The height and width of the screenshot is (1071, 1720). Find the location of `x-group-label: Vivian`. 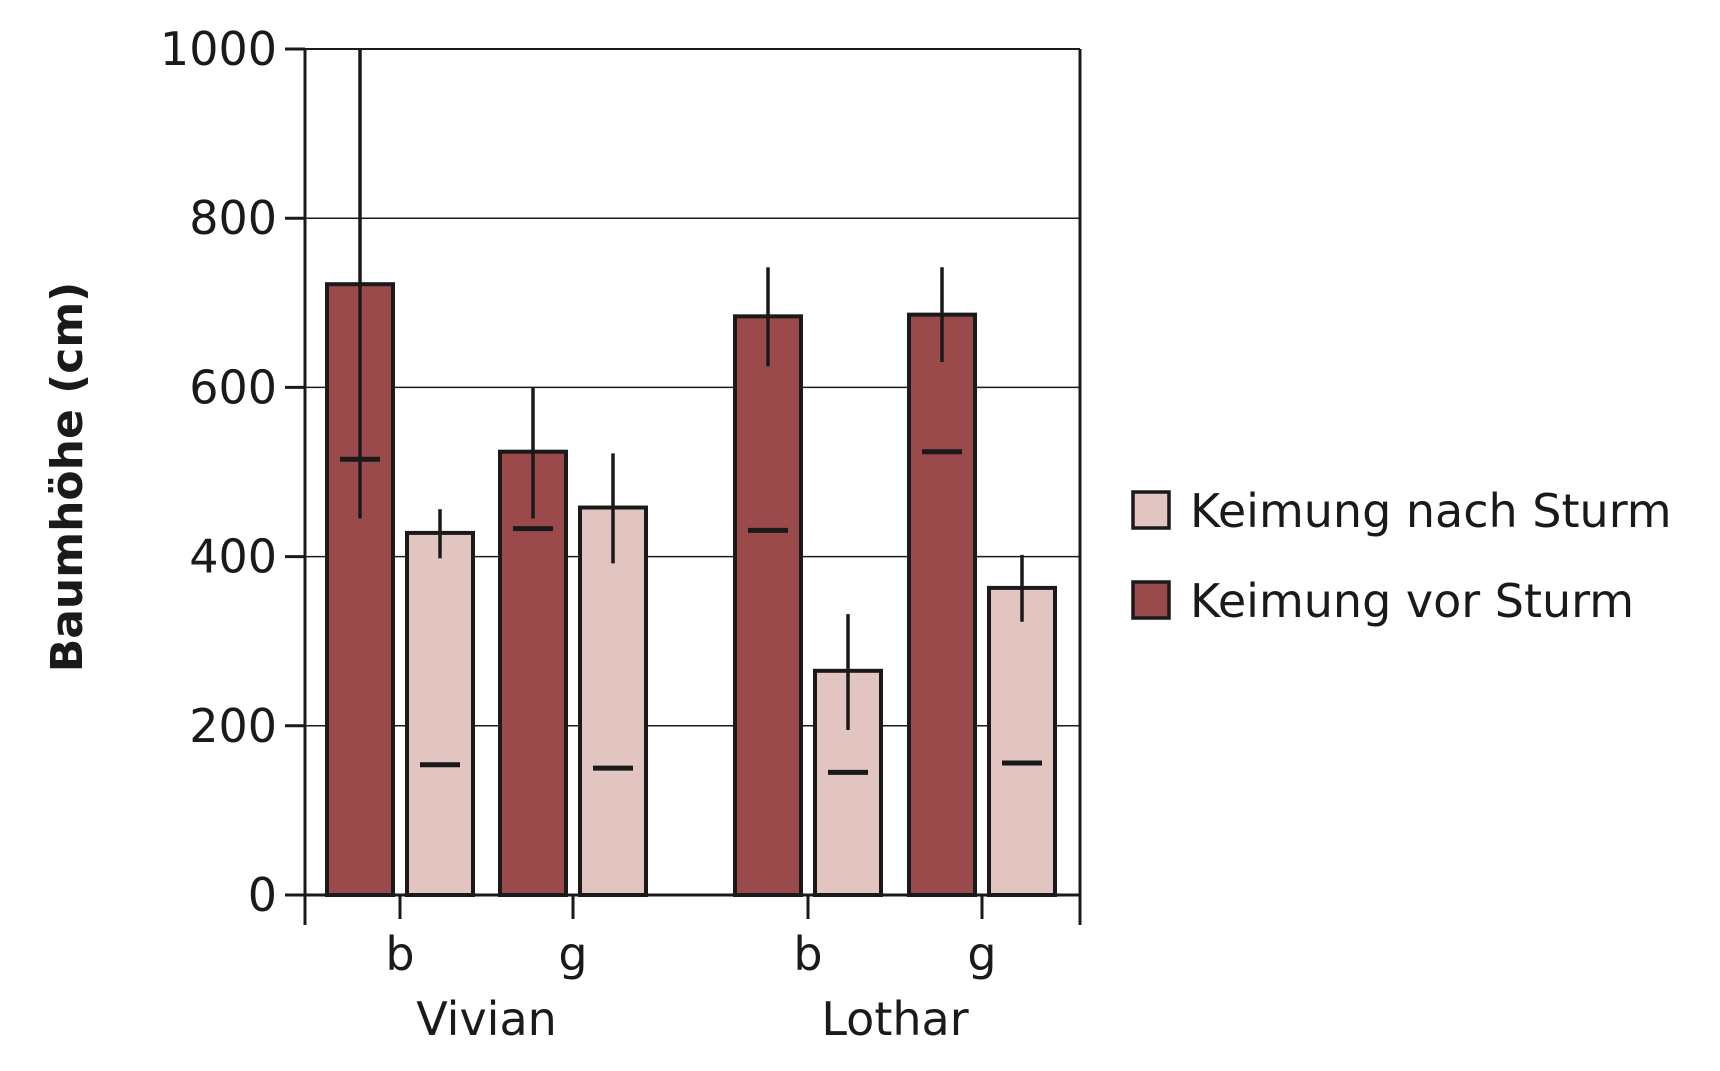

x-group-label: Vivian is located at coordinates (486, 1019).